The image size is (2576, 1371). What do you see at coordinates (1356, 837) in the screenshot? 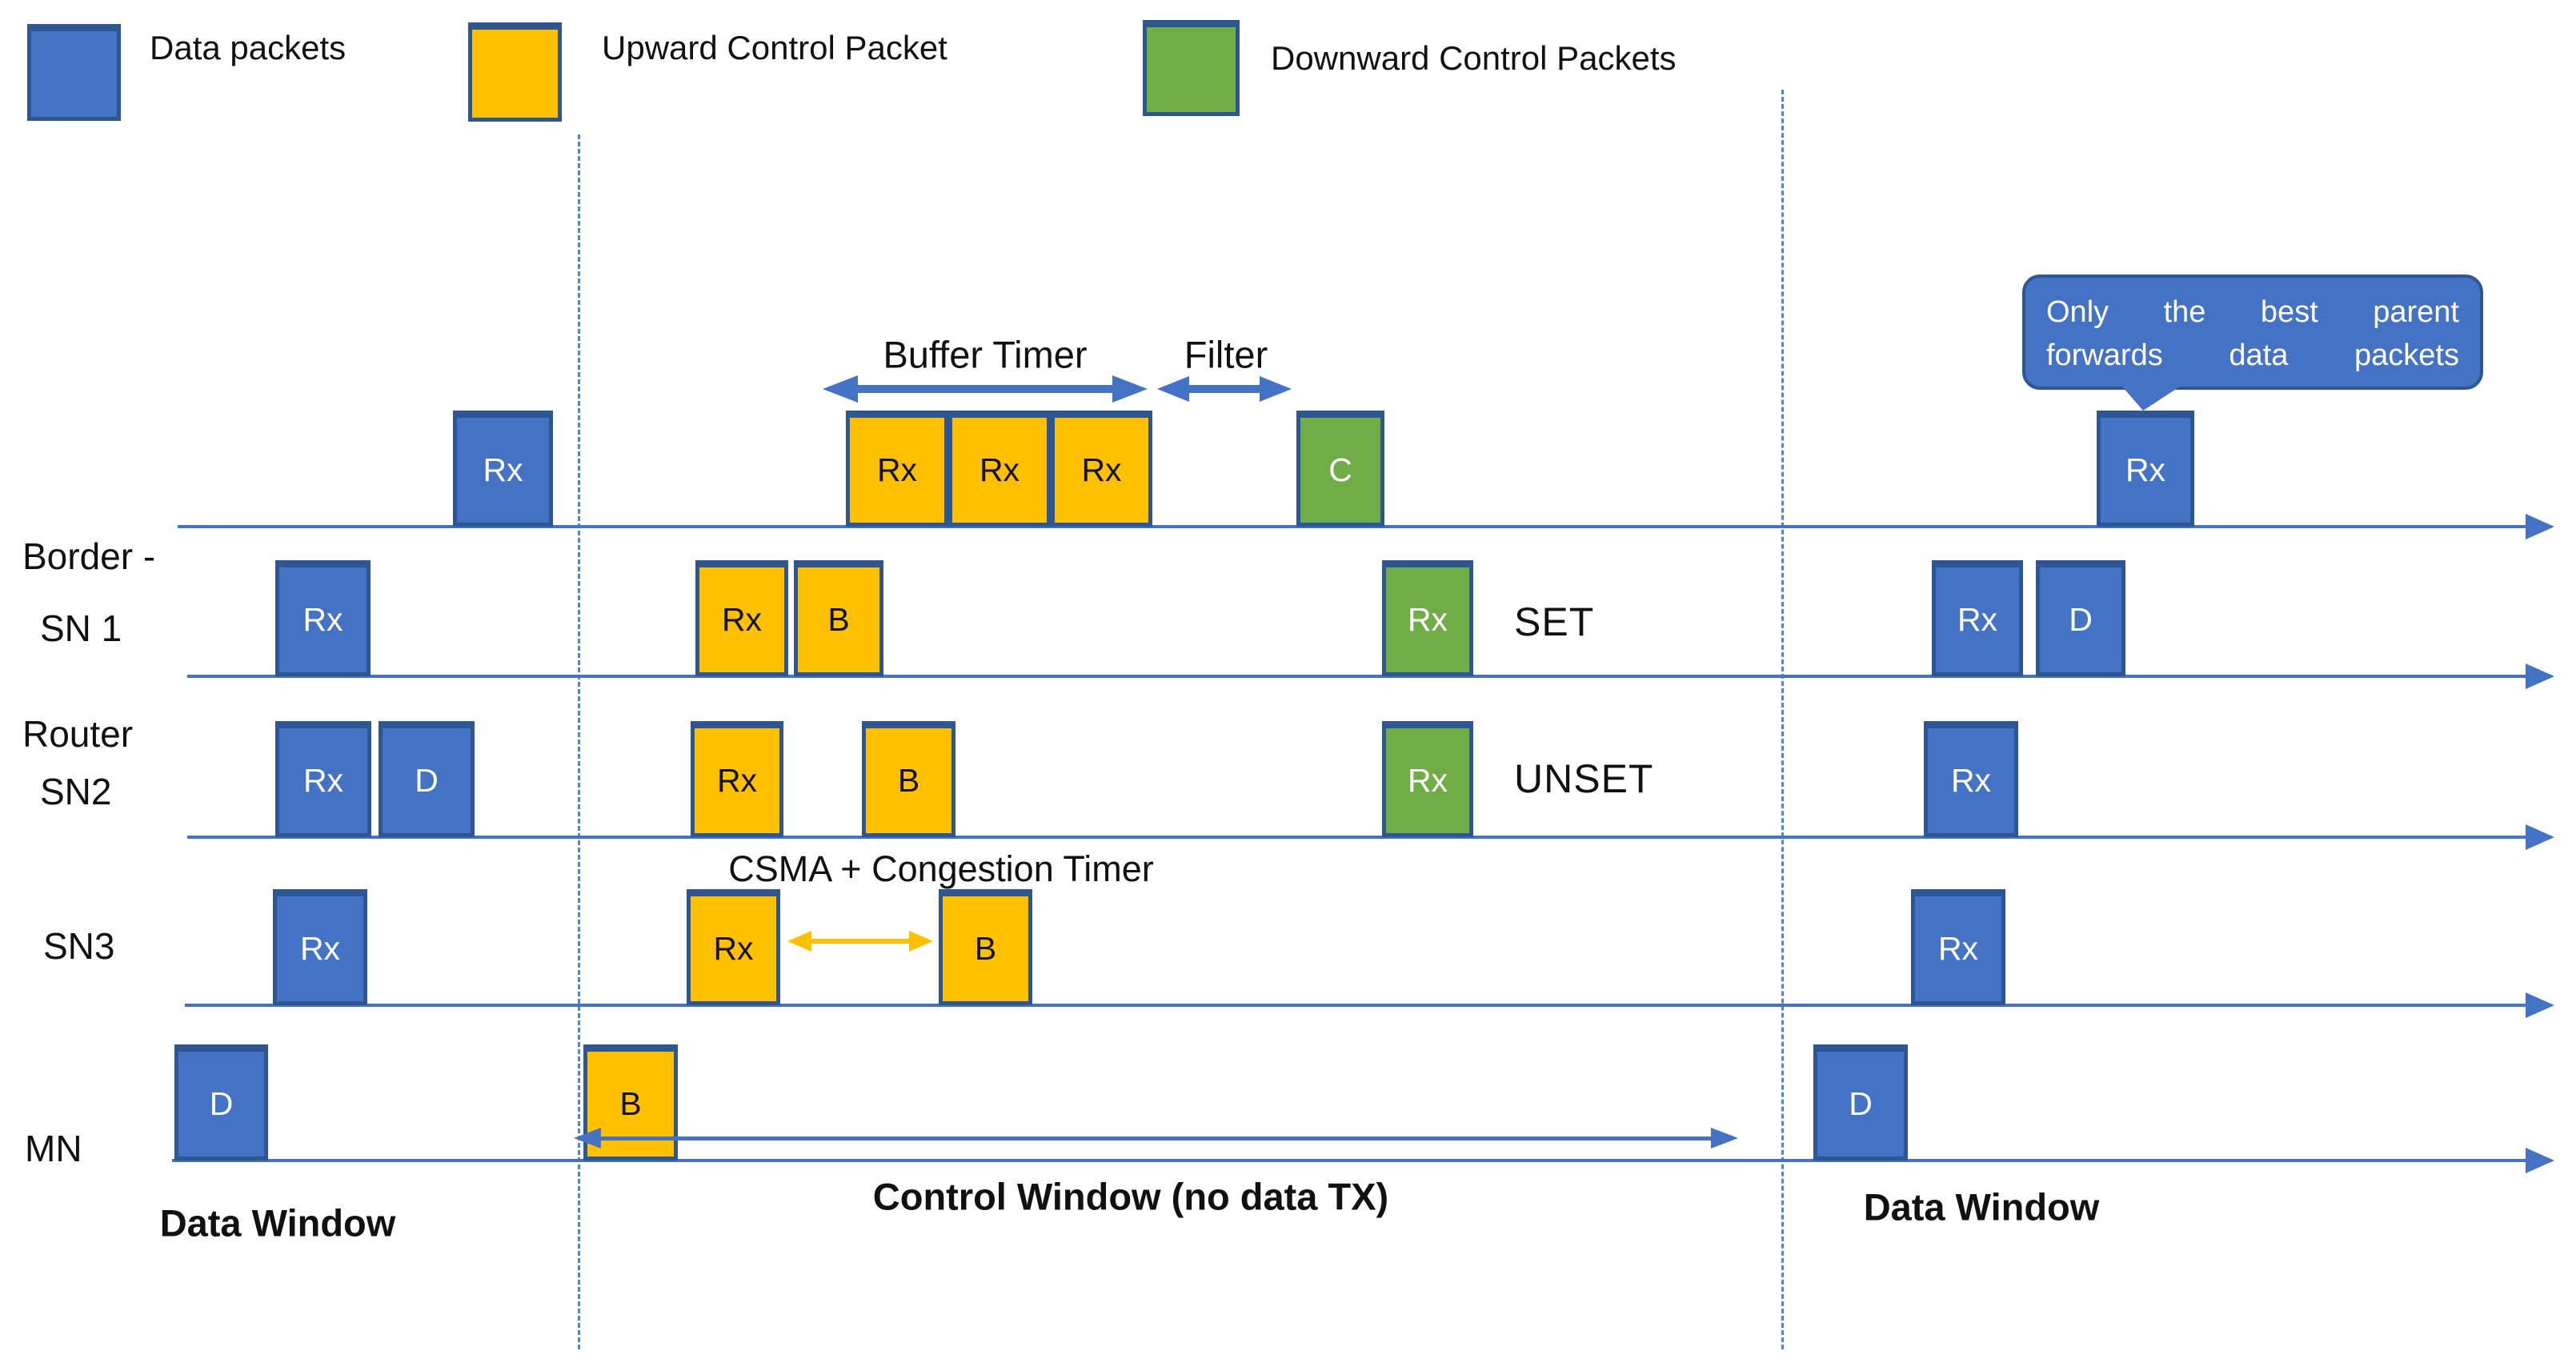
I see `timeline-sn2` at bounding box center [1356, 837].